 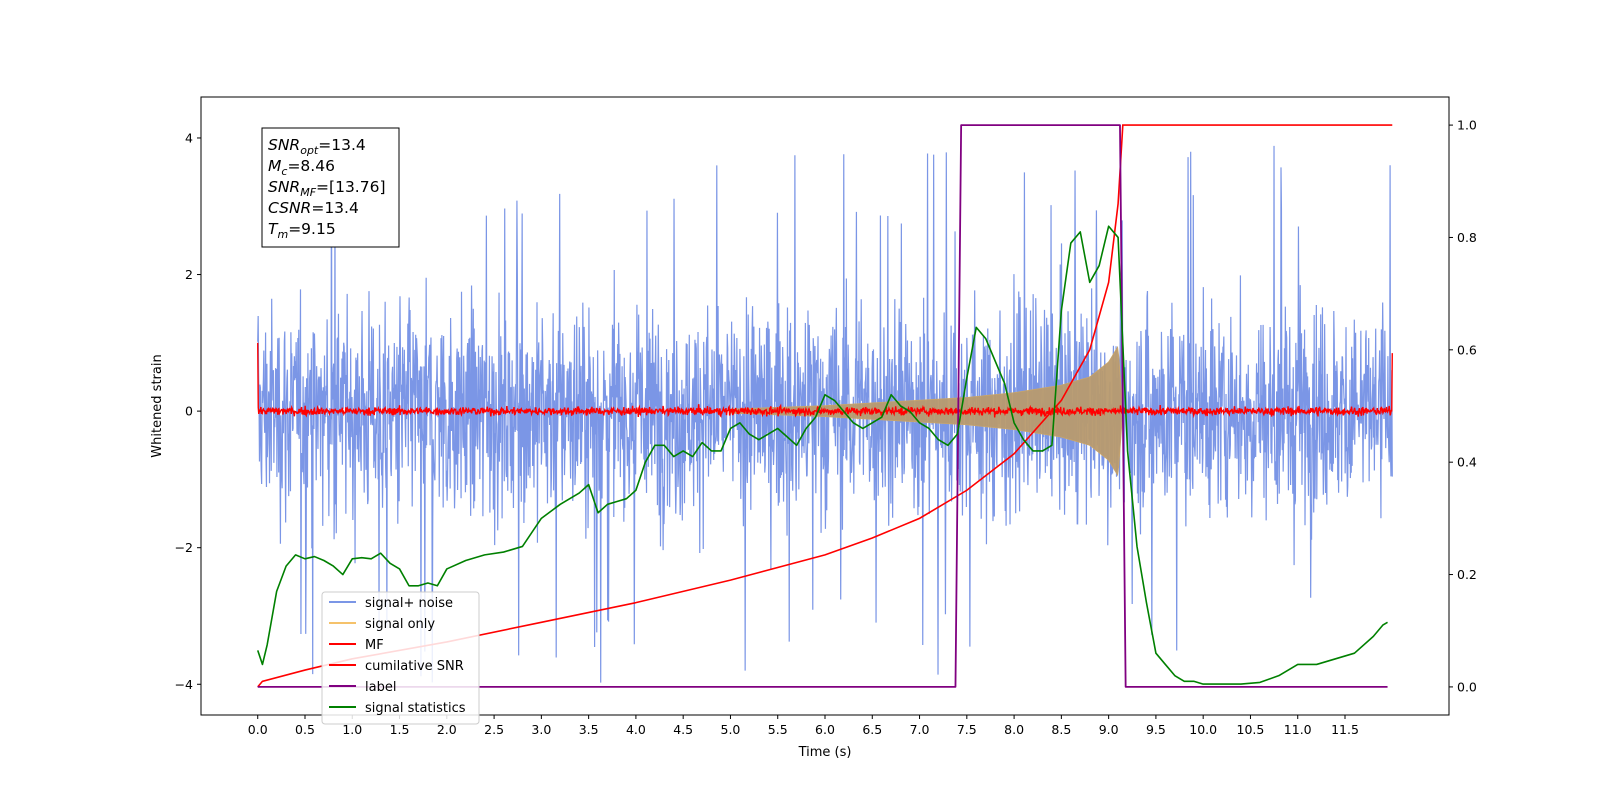 I want to click on legend-label: label, so click(x=380, y=687).